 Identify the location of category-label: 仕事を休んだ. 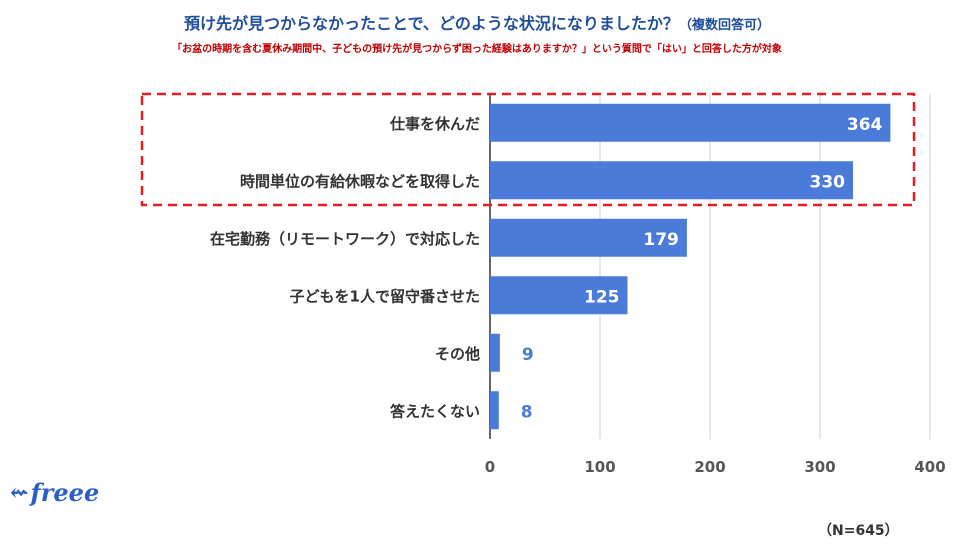
(434, 124).